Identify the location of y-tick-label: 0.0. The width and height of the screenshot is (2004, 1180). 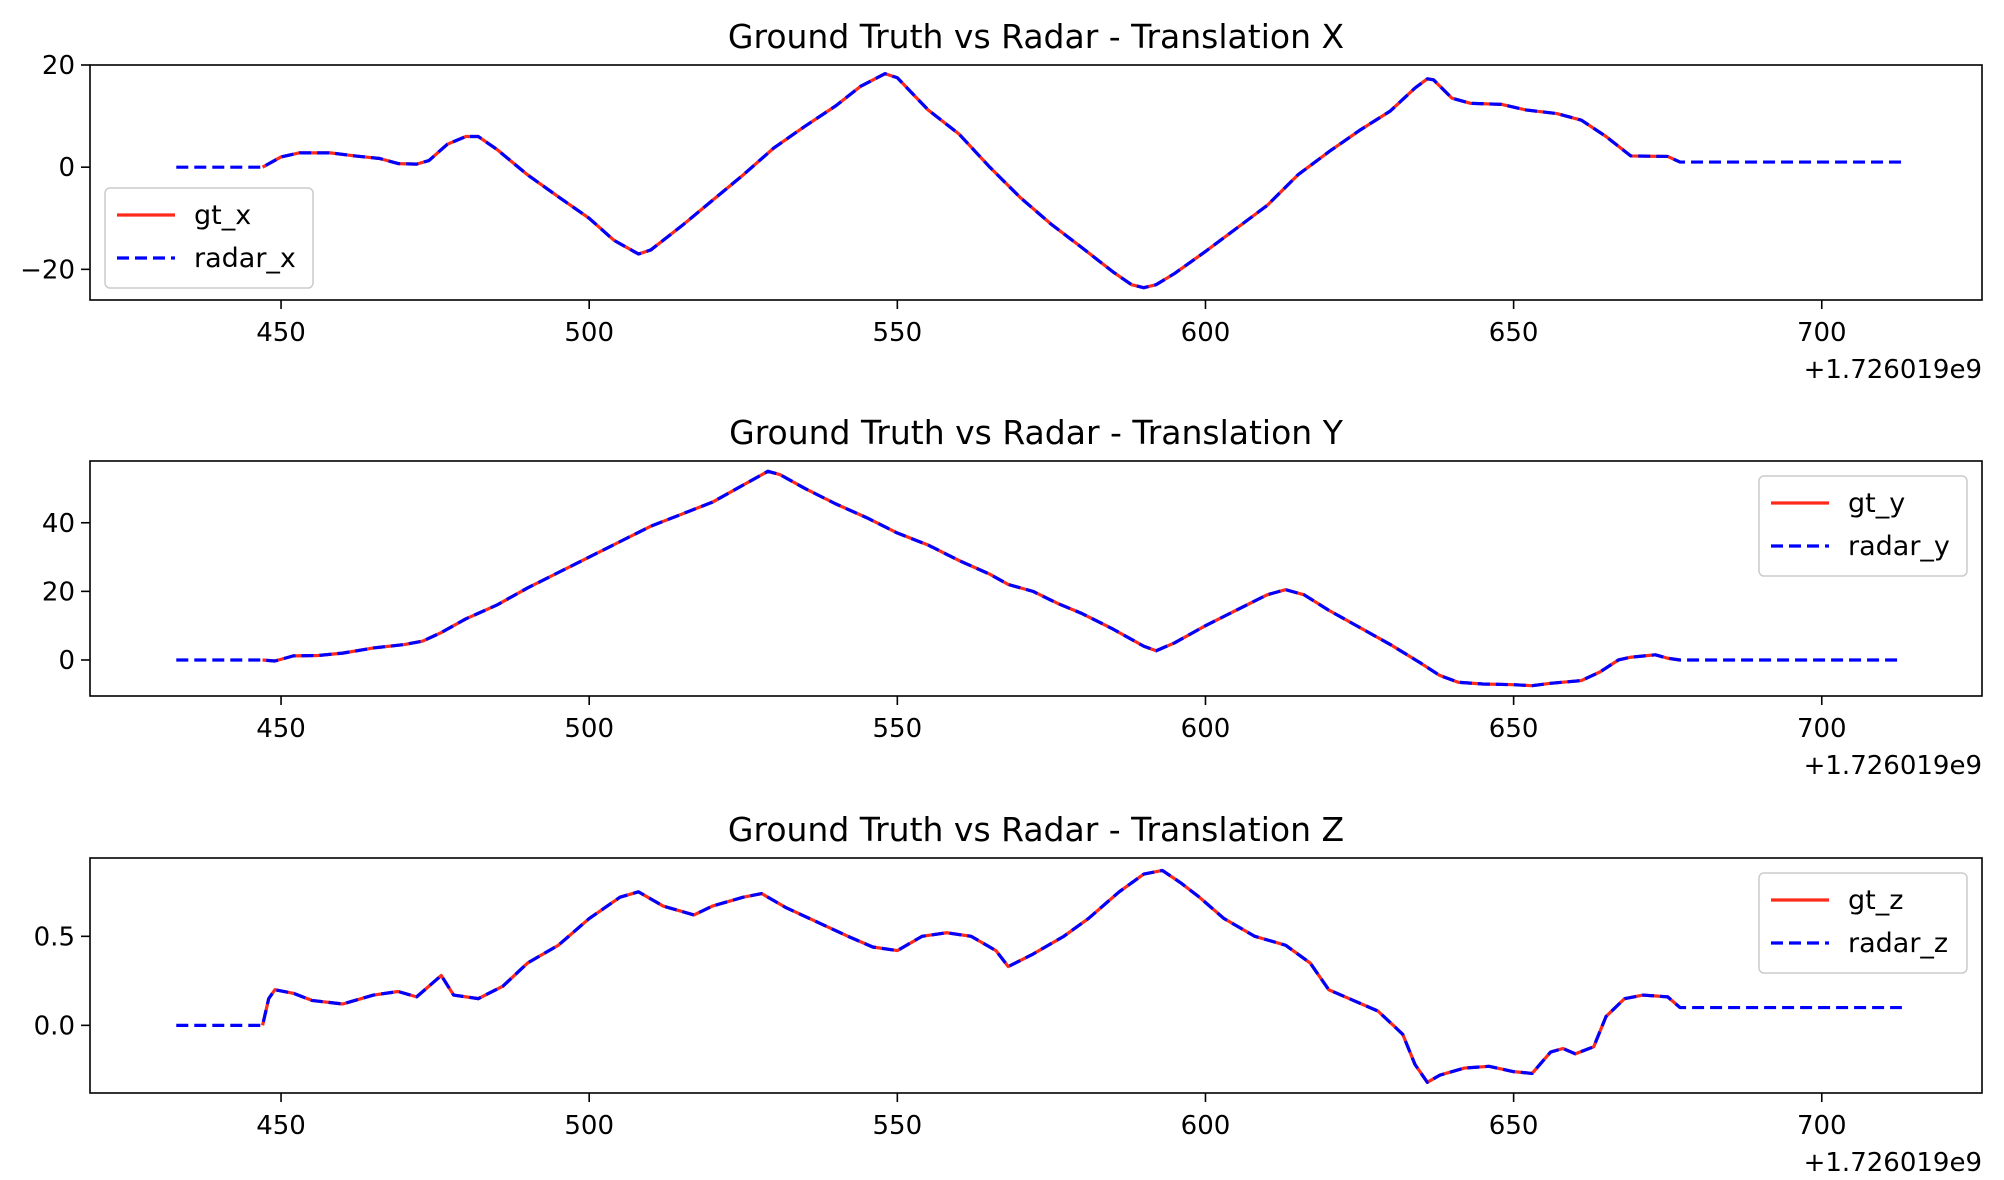
(54, 1026).